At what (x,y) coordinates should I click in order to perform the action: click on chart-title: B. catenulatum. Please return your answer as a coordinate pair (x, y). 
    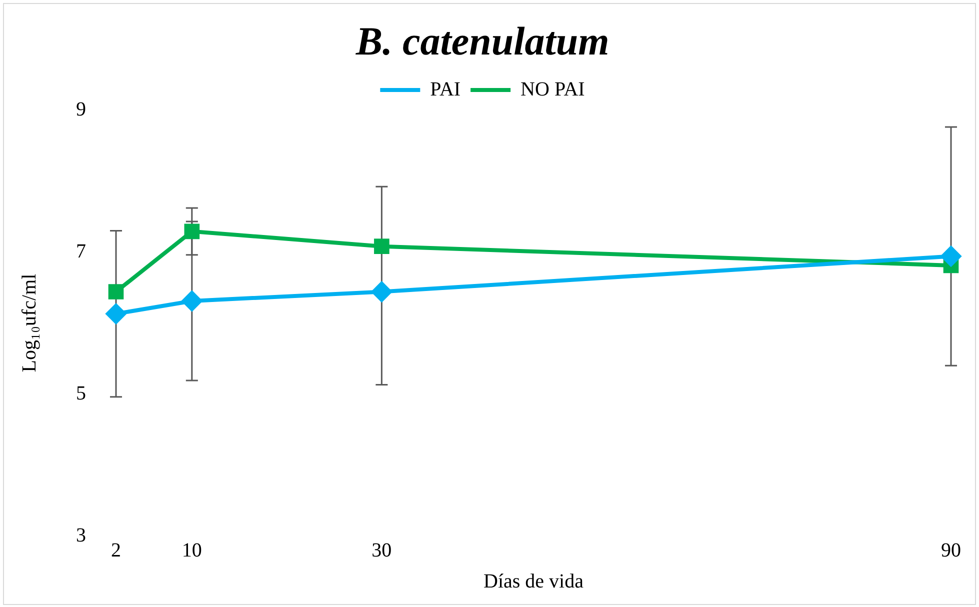
    Looking at the image, I should click on (482, 41).